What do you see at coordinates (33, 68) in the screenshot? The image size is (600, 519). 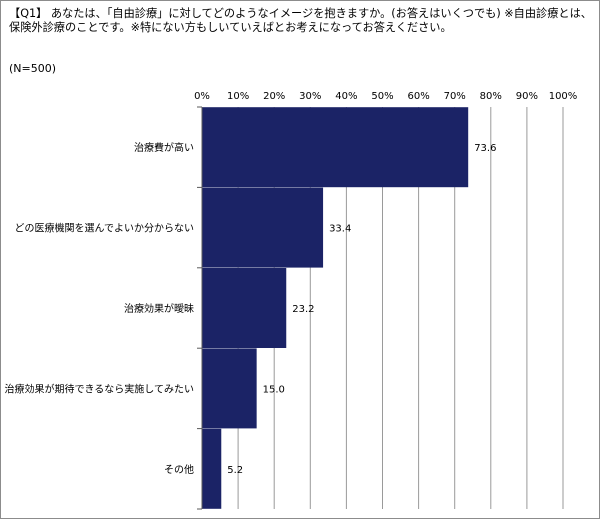 I see `sample-size-label: (N=500)` at bounding box center [33, 68].